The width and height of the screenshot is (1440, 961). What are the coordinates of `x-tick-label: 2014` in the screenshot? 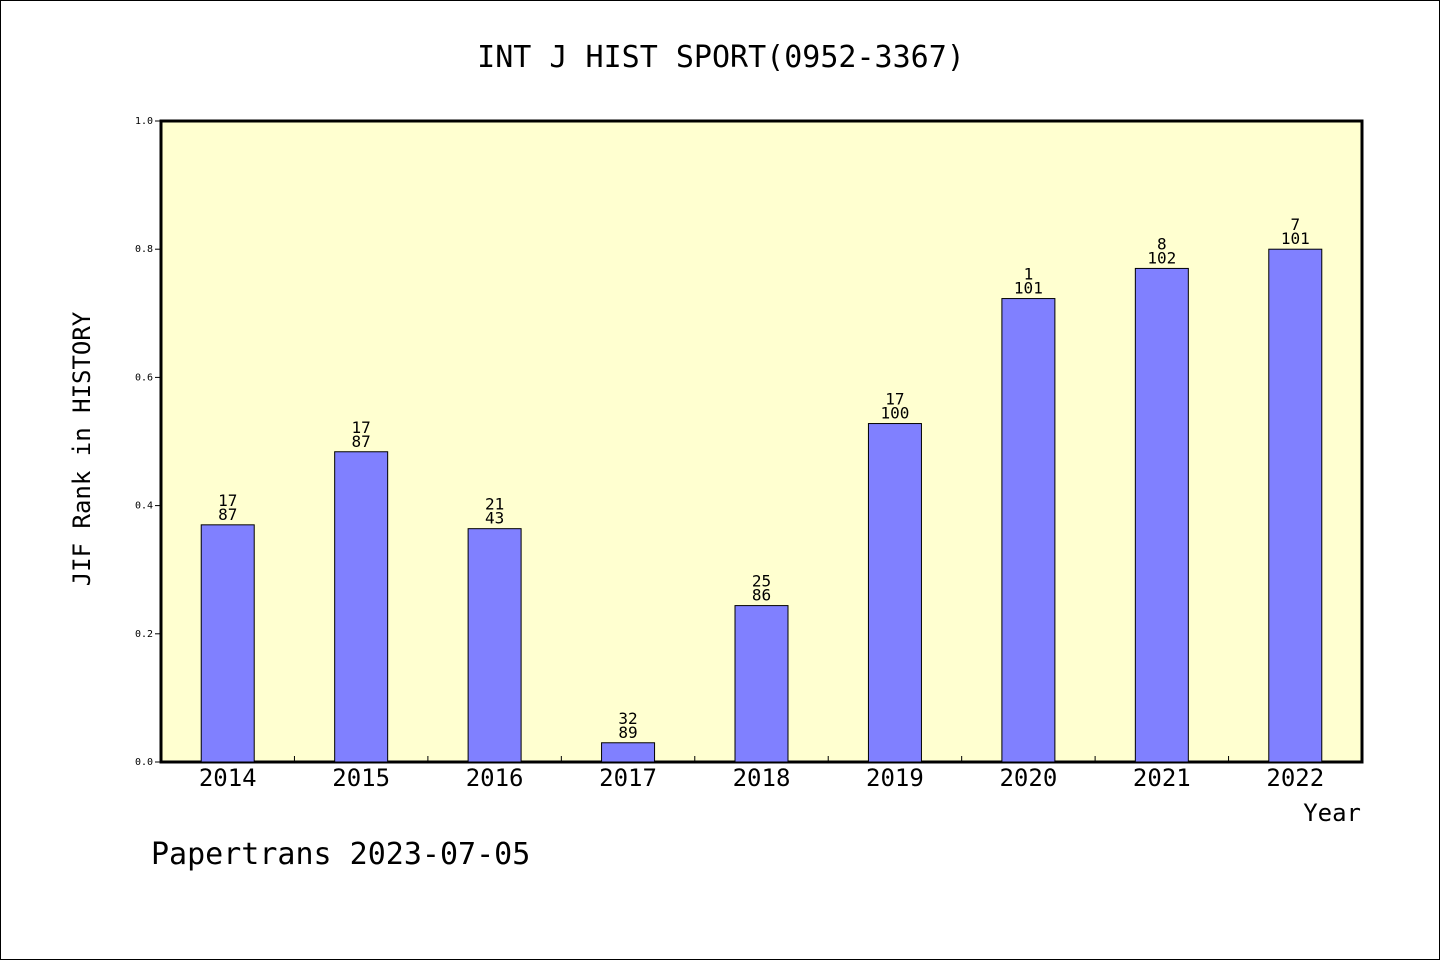 It's located at (228, 778).